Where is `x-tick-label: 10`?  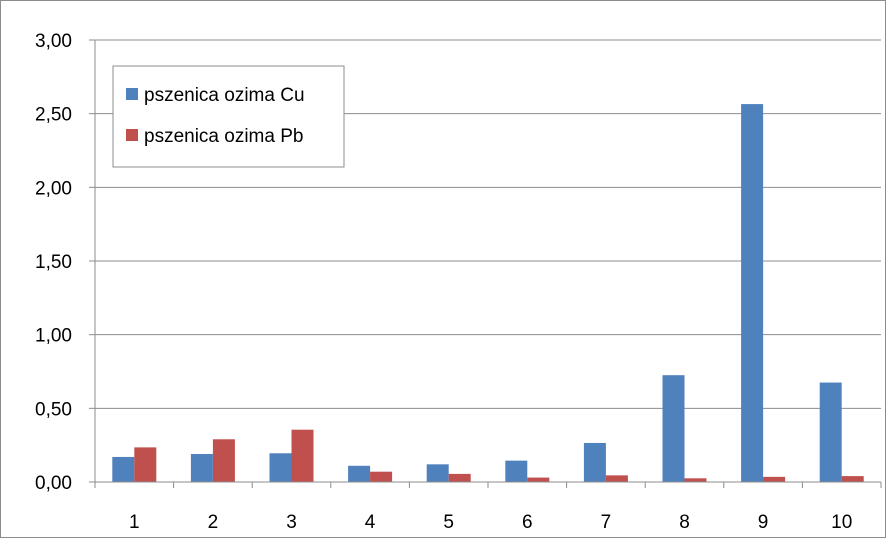
x-tick-label: 10 is located at coordinates (841, 522).